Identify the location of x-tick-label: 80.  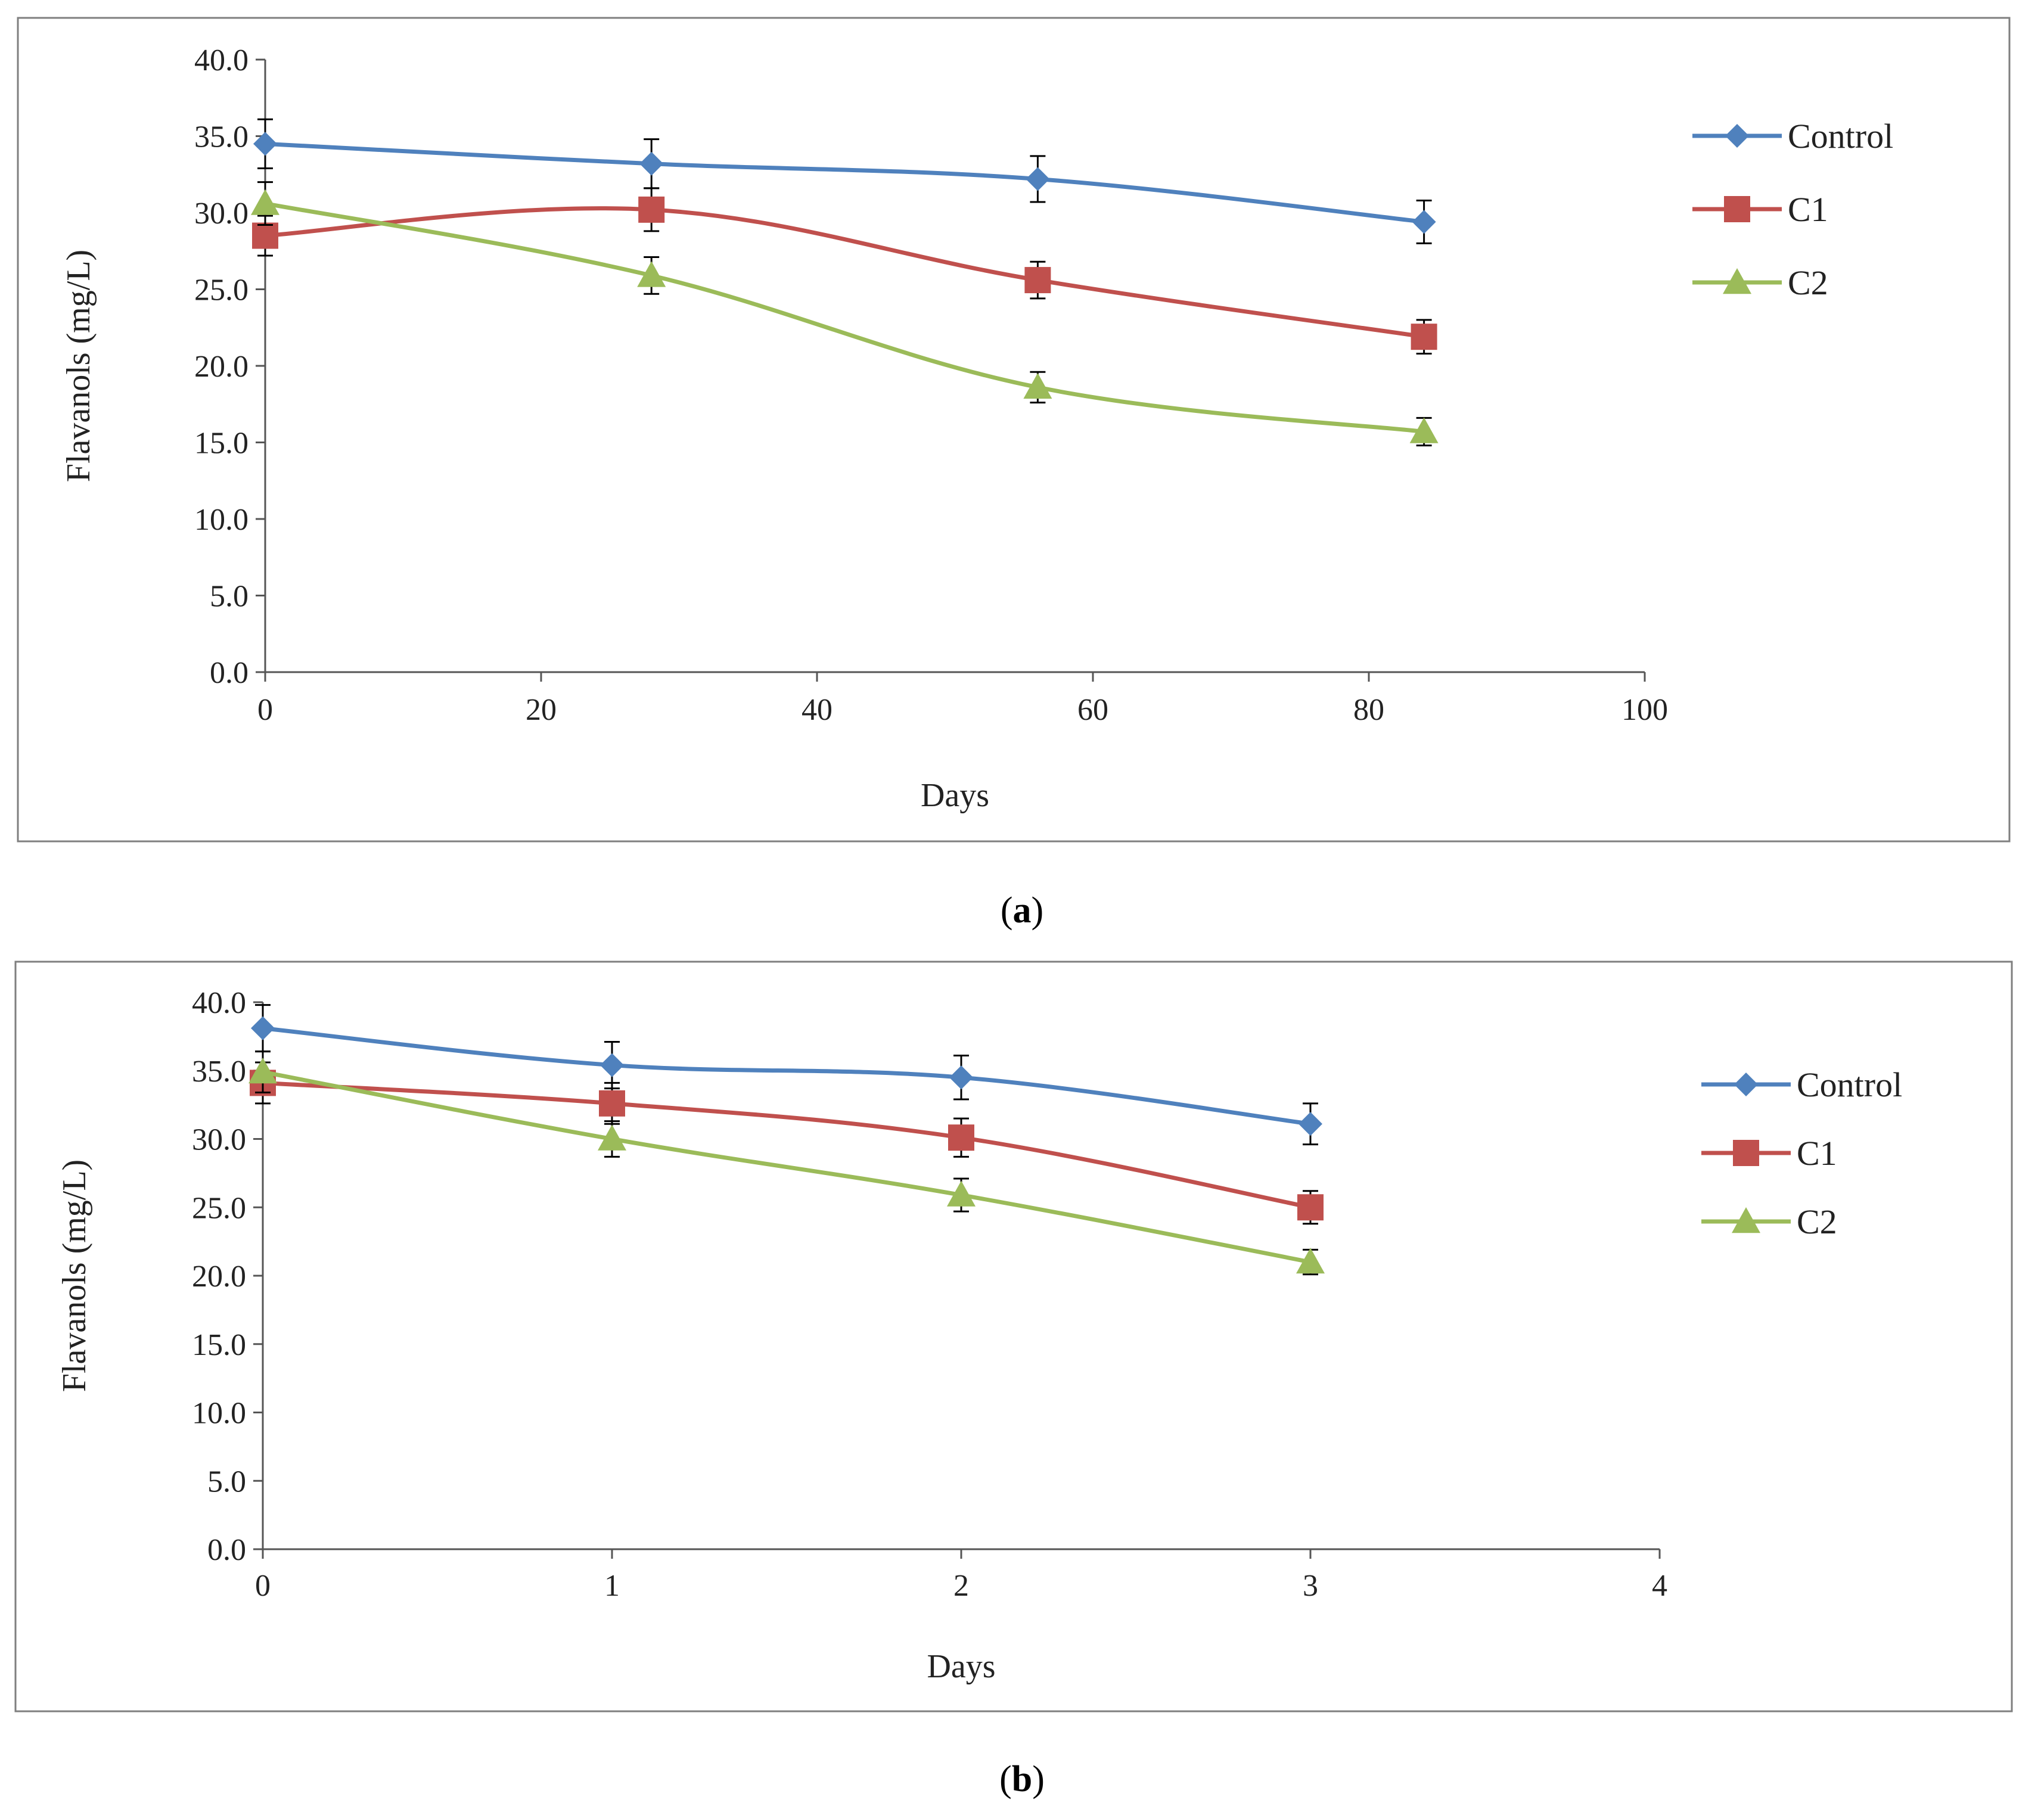
(1369, 710).